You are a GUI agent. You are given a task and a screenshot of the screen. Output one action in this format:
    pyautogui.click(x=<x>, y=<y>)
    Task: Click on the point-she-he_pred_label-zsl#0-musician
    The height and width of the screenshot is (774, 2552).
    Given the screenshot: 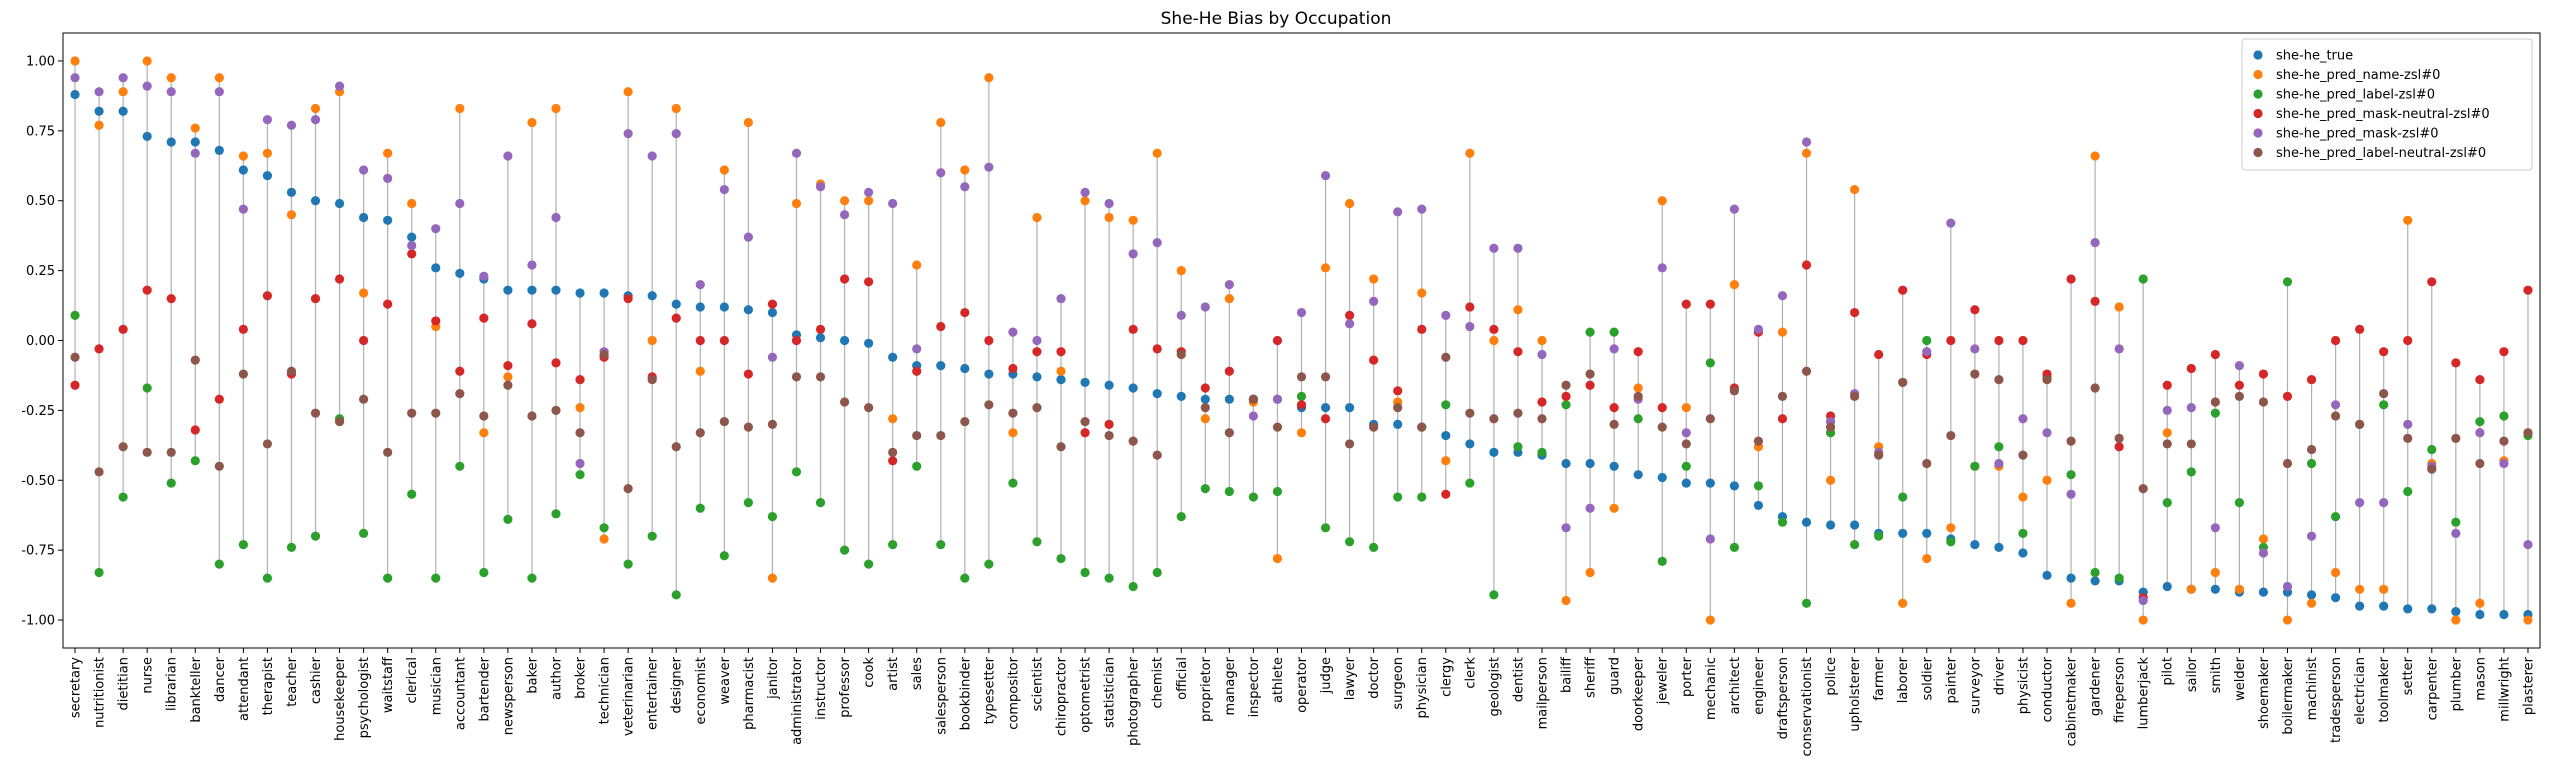 What is the action you would take?
    pyautogui.click(x=435, y=578)
    